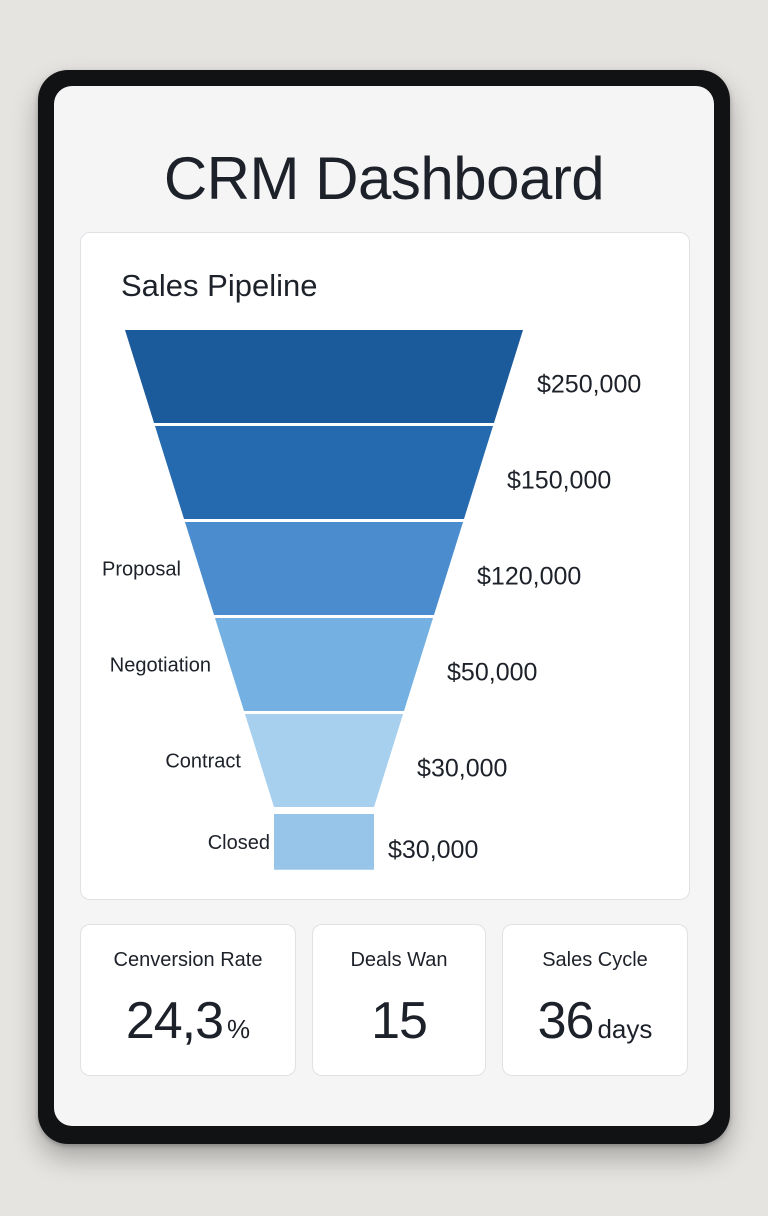 This screenshot has width=768, height=1216. I want to click on deals-won-value: 15, so click(399, 1021).